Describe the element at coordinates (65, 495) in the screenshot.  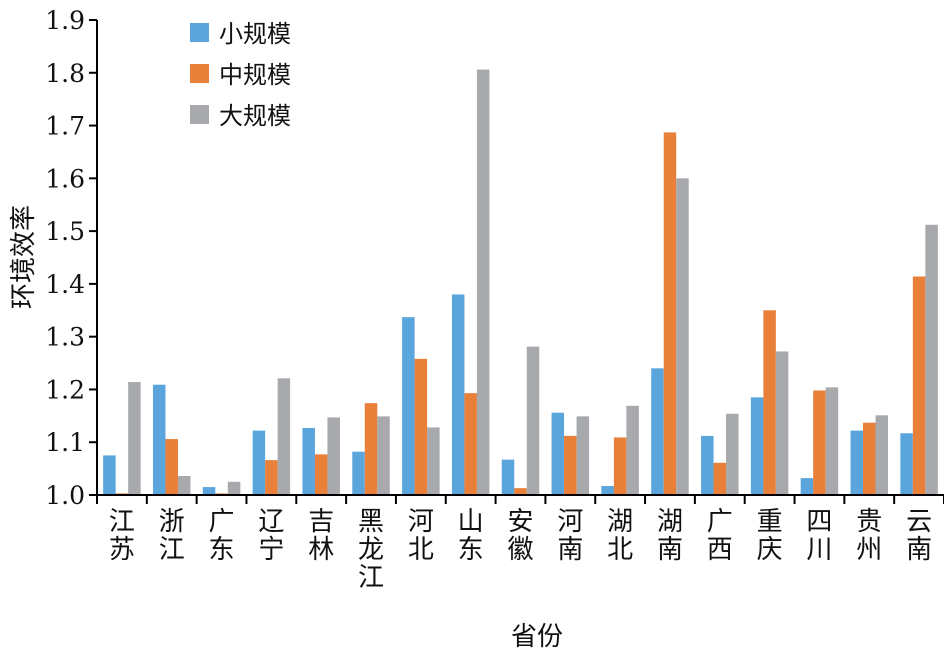
I see `y-tick-label: 1.0` at that location.